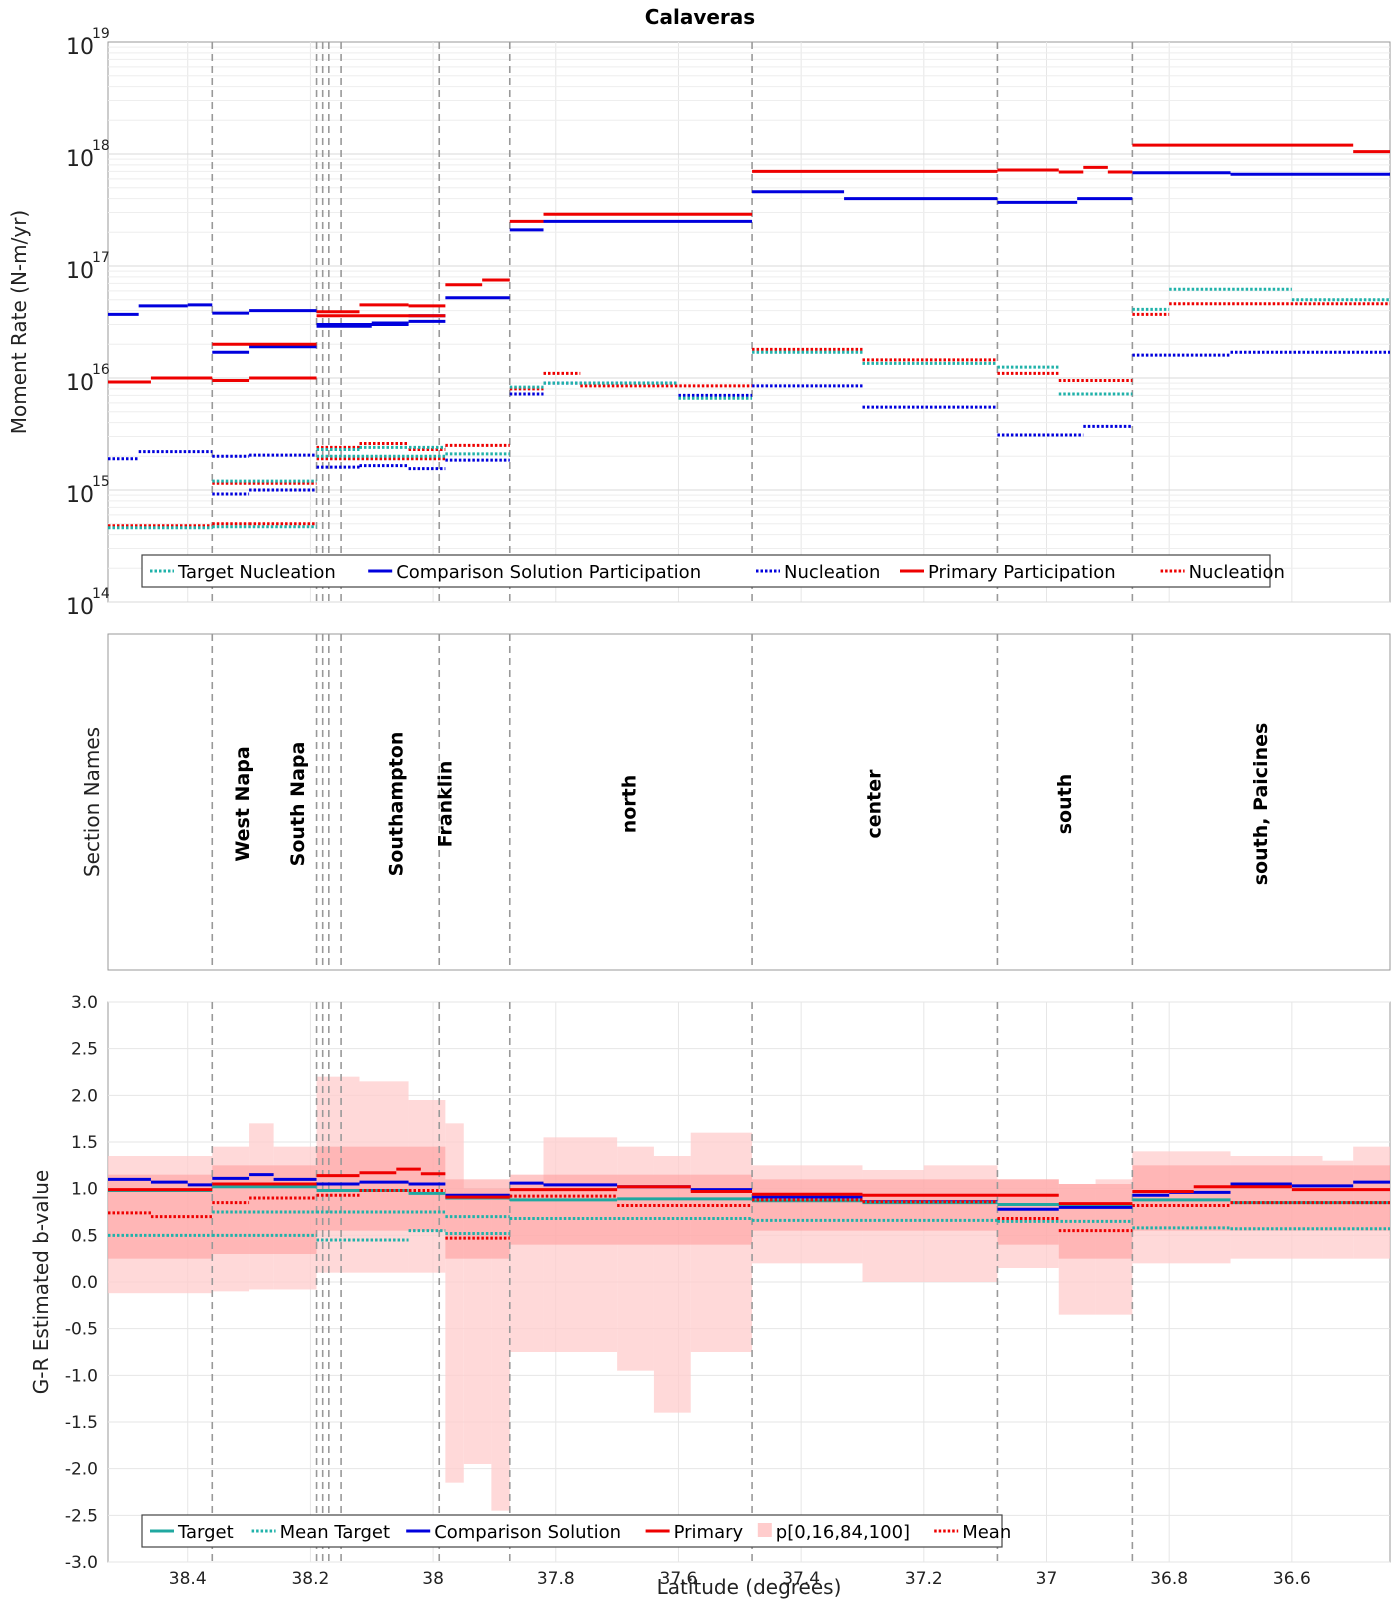 This screenshot has height=1600, width=1400. I want to click on x-tick-label: 37.2, so click(924, 1579).